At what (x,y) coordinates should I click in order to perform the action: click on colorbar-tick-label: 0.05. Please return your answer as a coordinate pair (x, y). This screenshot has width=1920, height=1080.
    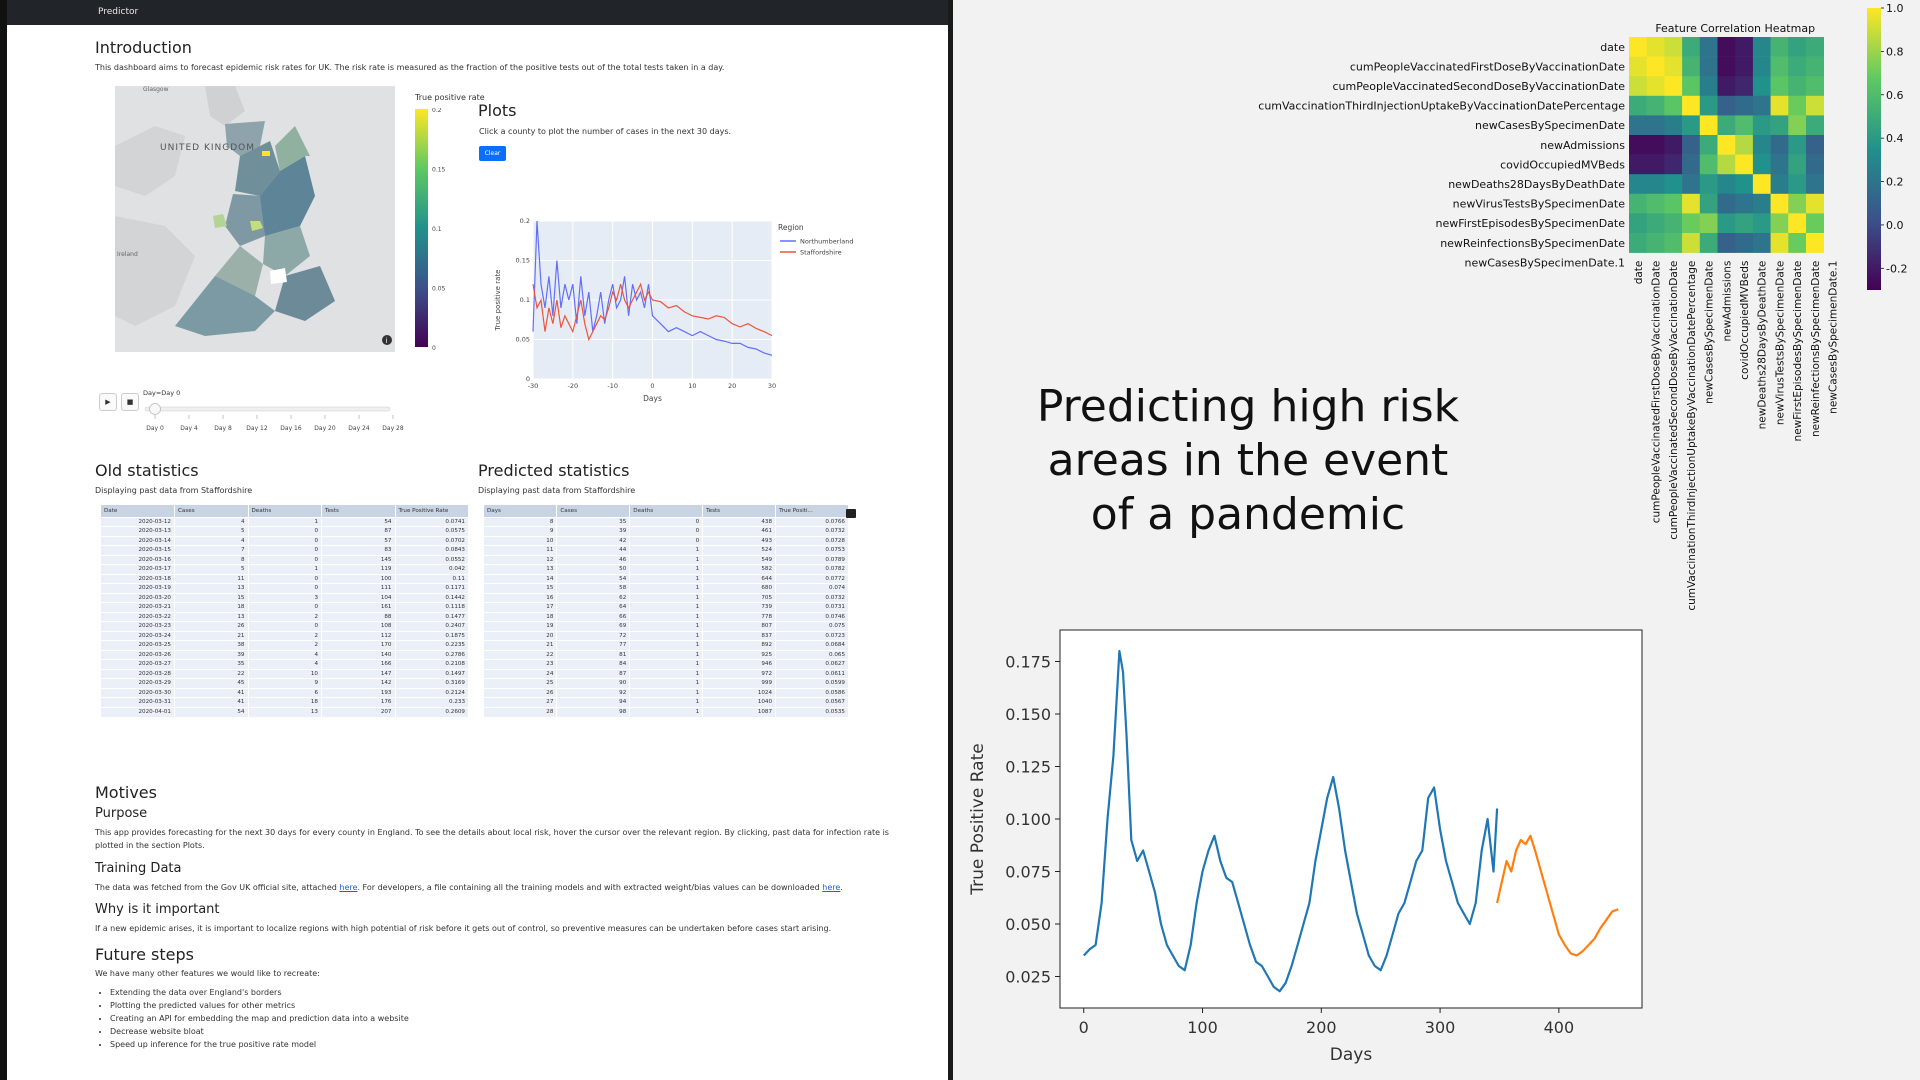
    Looking at the image, I should click on (439, 289).